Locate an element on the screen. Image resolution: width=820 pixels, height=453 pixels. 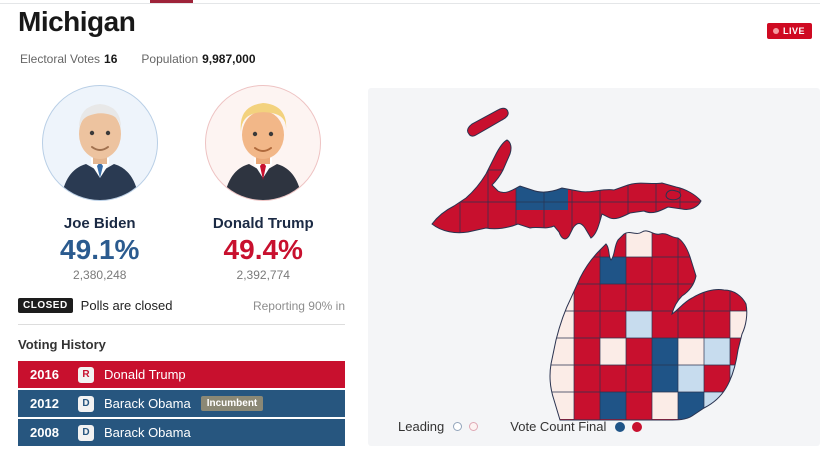
closed-badge: CLOSED is located at coordinates (45, 305).